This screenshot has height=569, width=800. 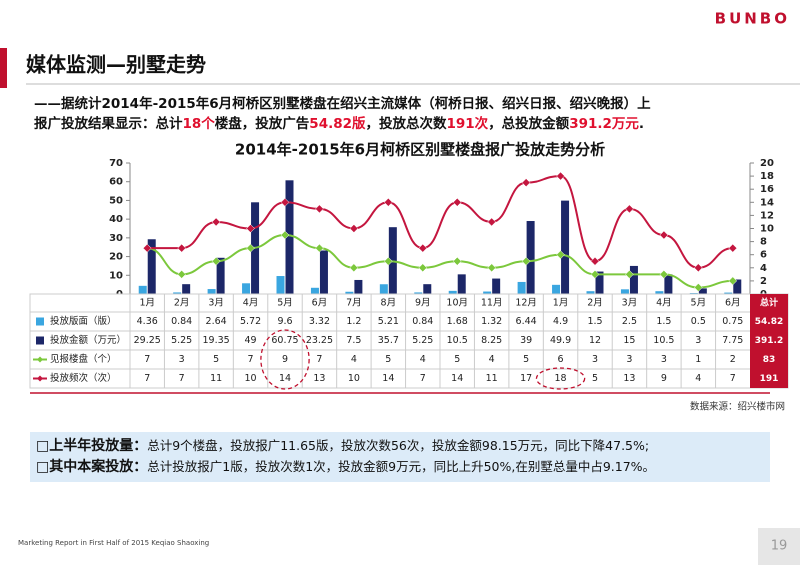 I want to click on y2-tick-label: 20, so click(x=767, y=163).